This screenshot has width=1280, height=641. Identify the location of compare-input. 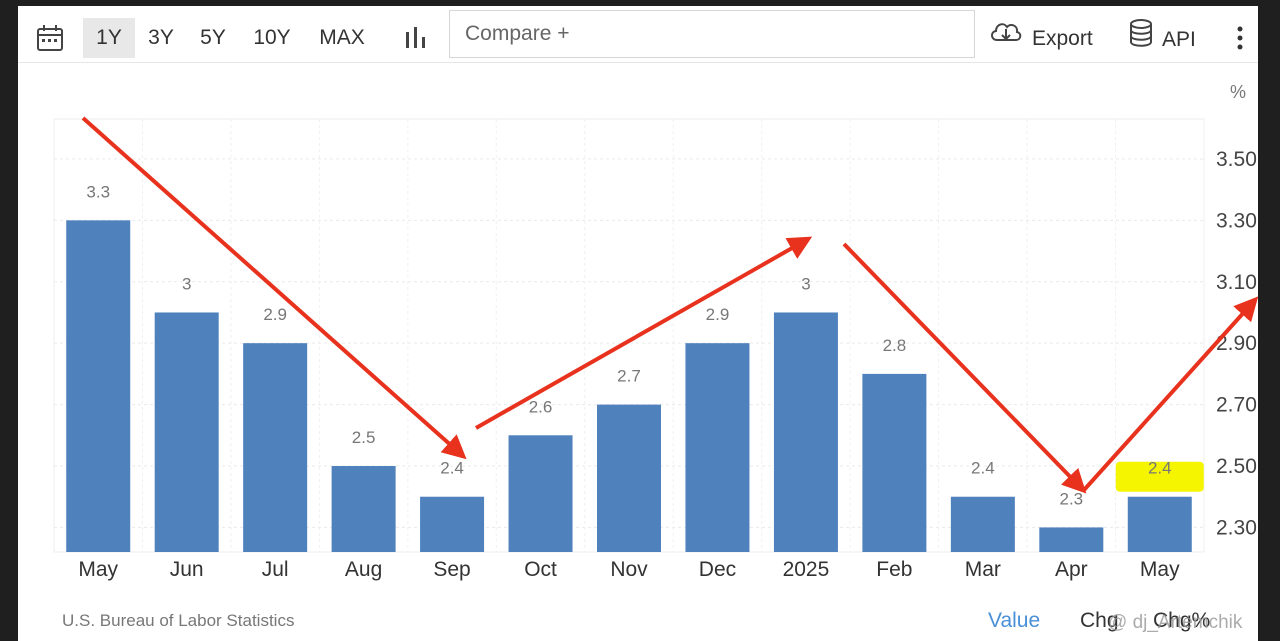
(712, 34).